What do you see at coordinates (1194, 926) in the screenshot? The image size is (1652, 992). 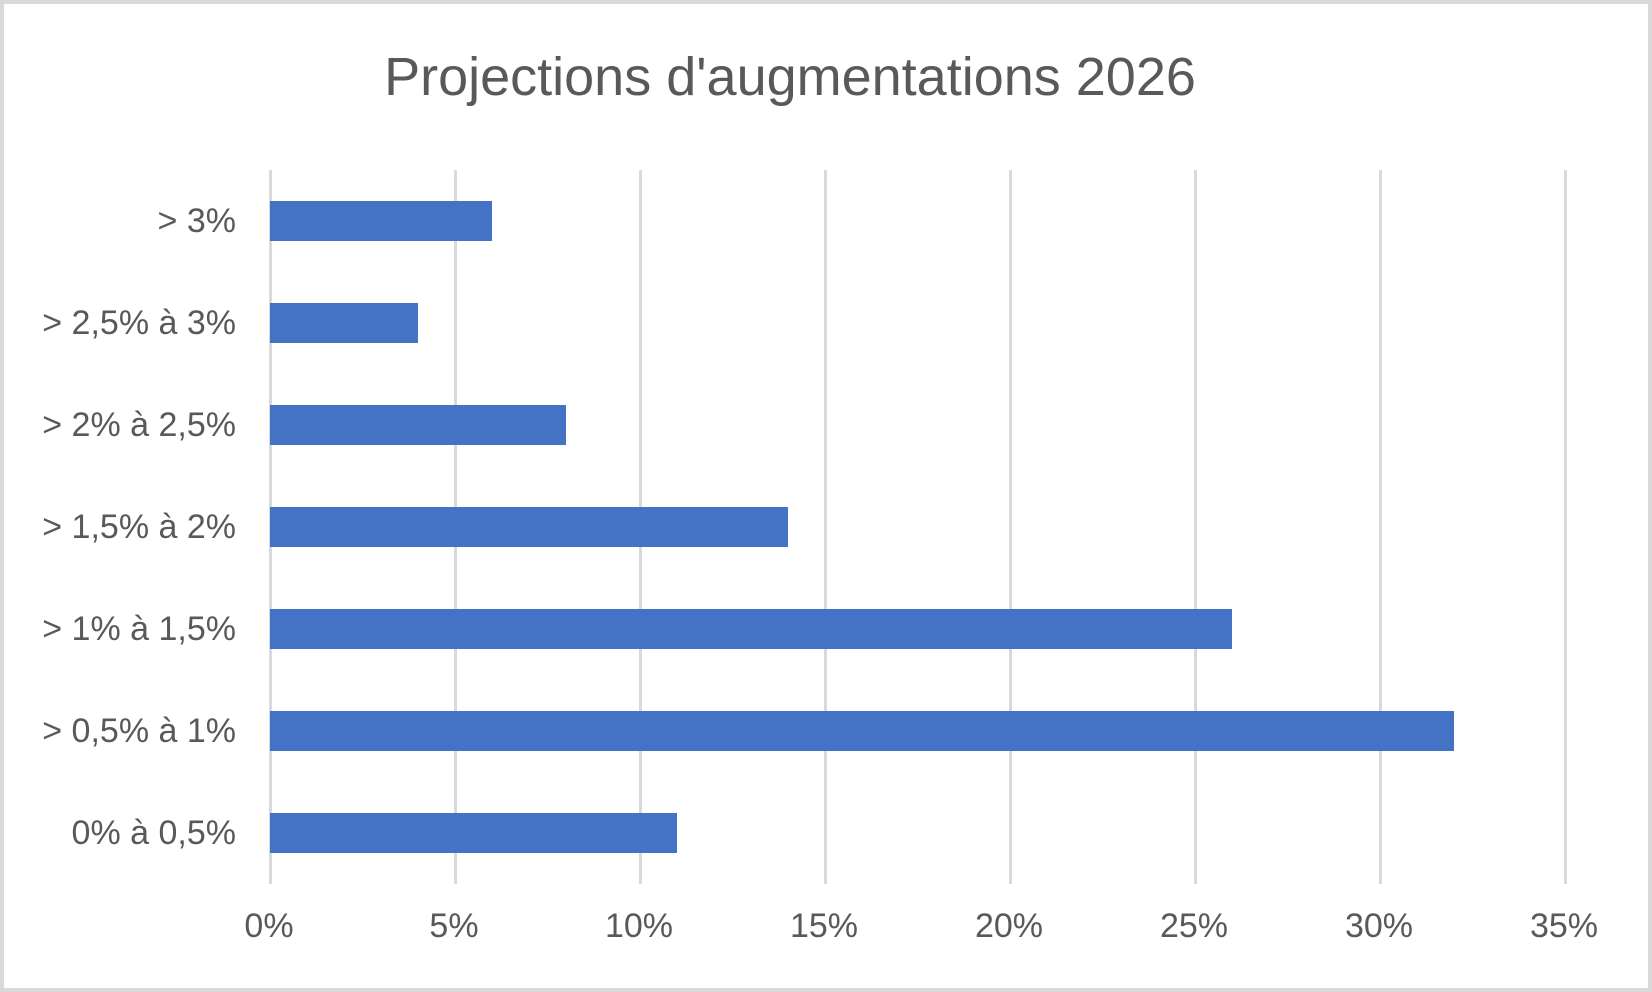 I see `value-tick-label: 25%` at bounding box center [1194, 926].